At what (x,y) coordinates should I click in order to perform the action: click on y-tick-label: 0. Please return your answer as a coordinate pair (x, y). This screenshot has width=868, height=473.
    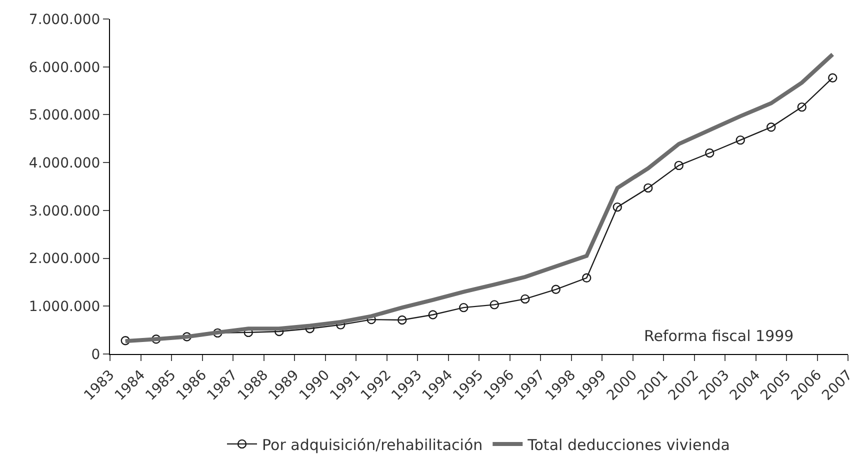
    Looking at the image, I should click on (95, 354).